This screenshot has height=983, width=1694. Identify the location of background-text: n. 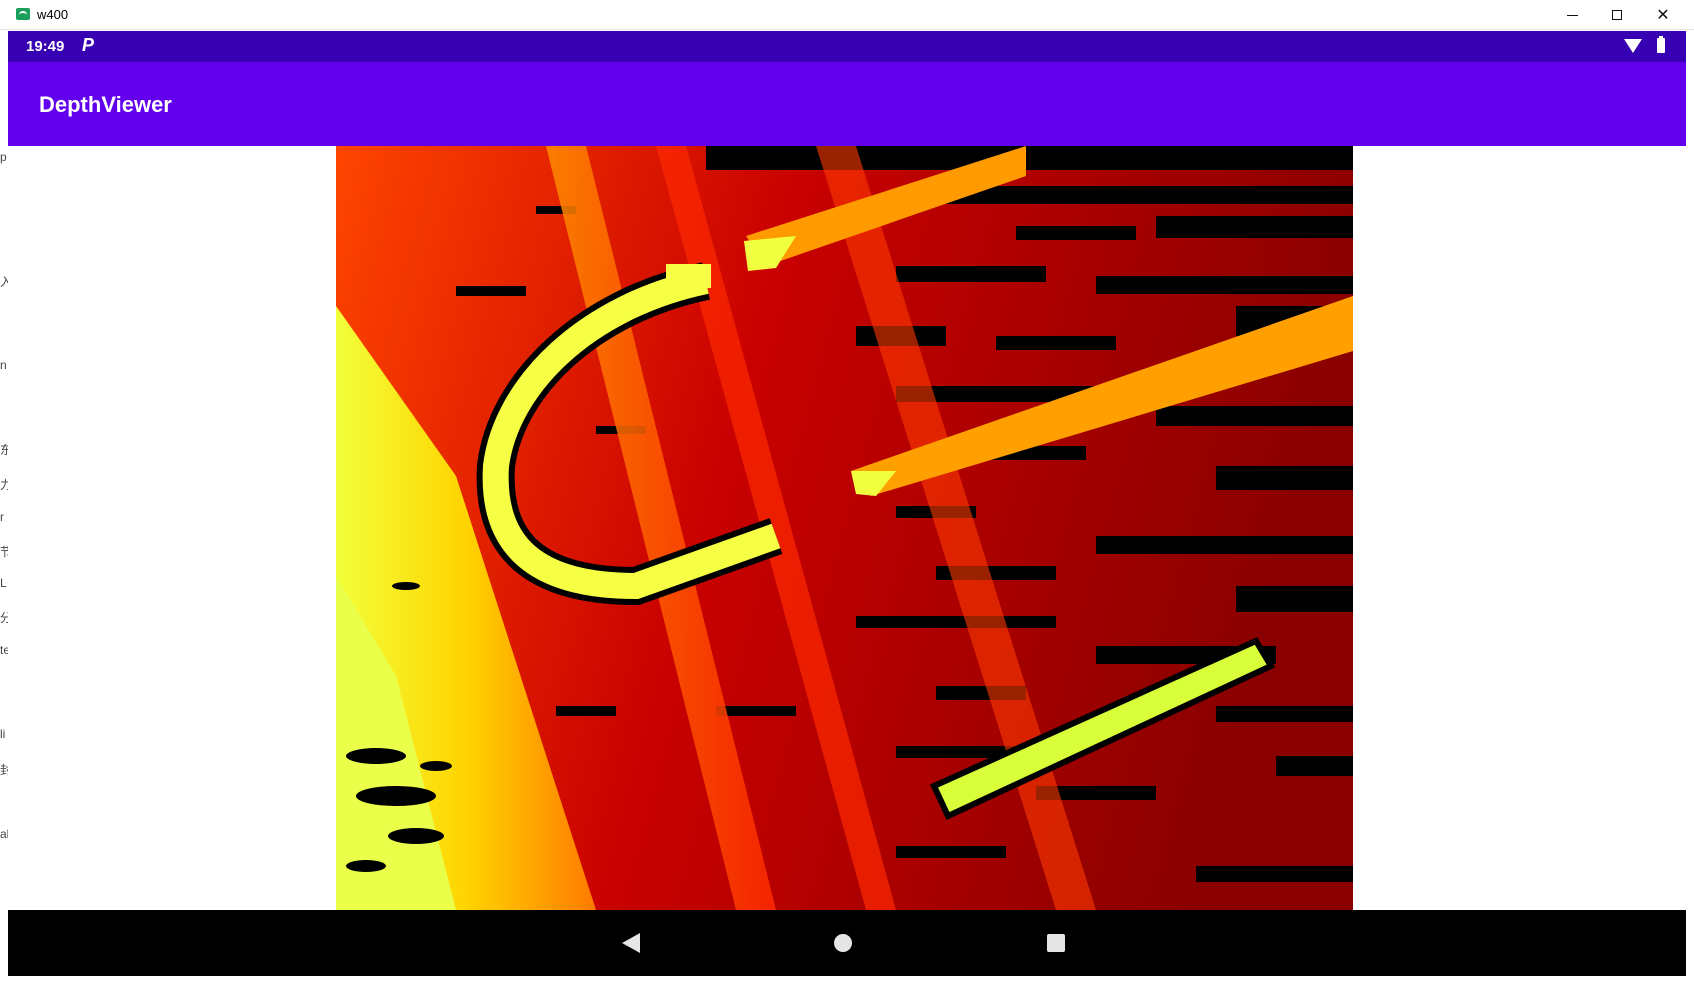
(3, 365).